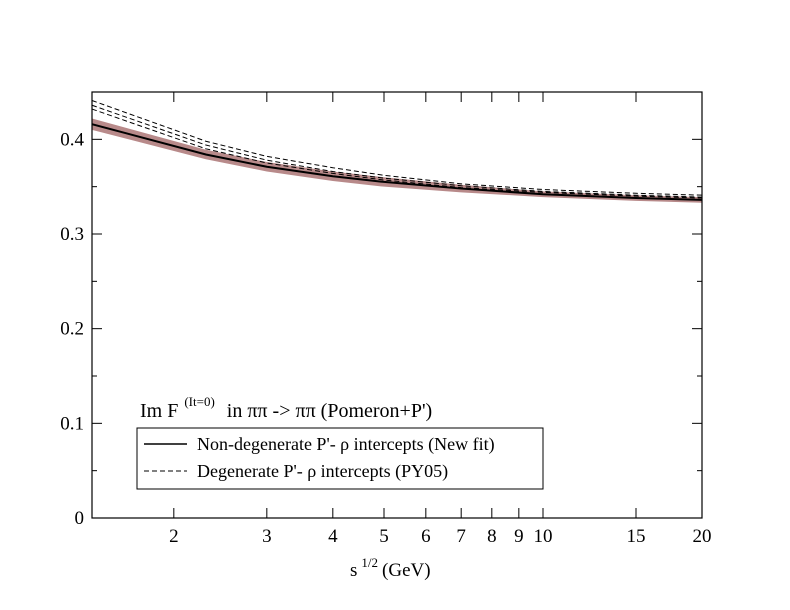 This screenshot has height=610, width=790. What do you see at coordinates (72, 234) in the screenshot?
I see `y-tick-label-3: 0.3` at bounding box center [72, 234].